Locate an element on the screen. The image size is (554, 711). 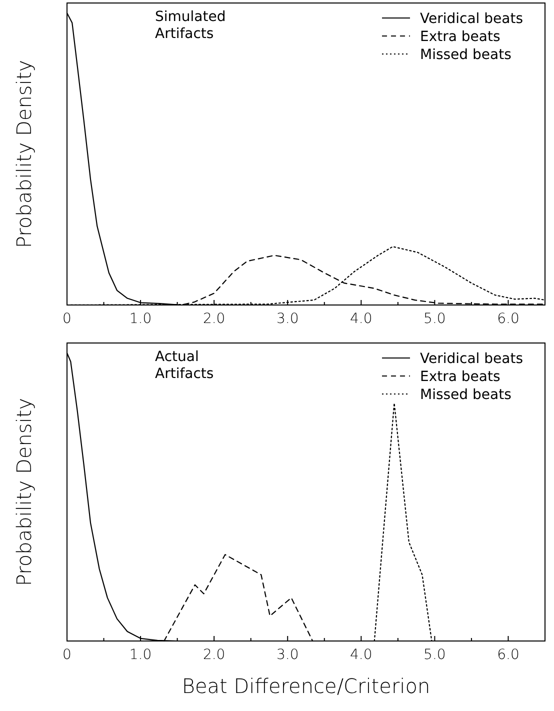
chart-title: Simulated Artifacts is located at coordinates (190, 25).